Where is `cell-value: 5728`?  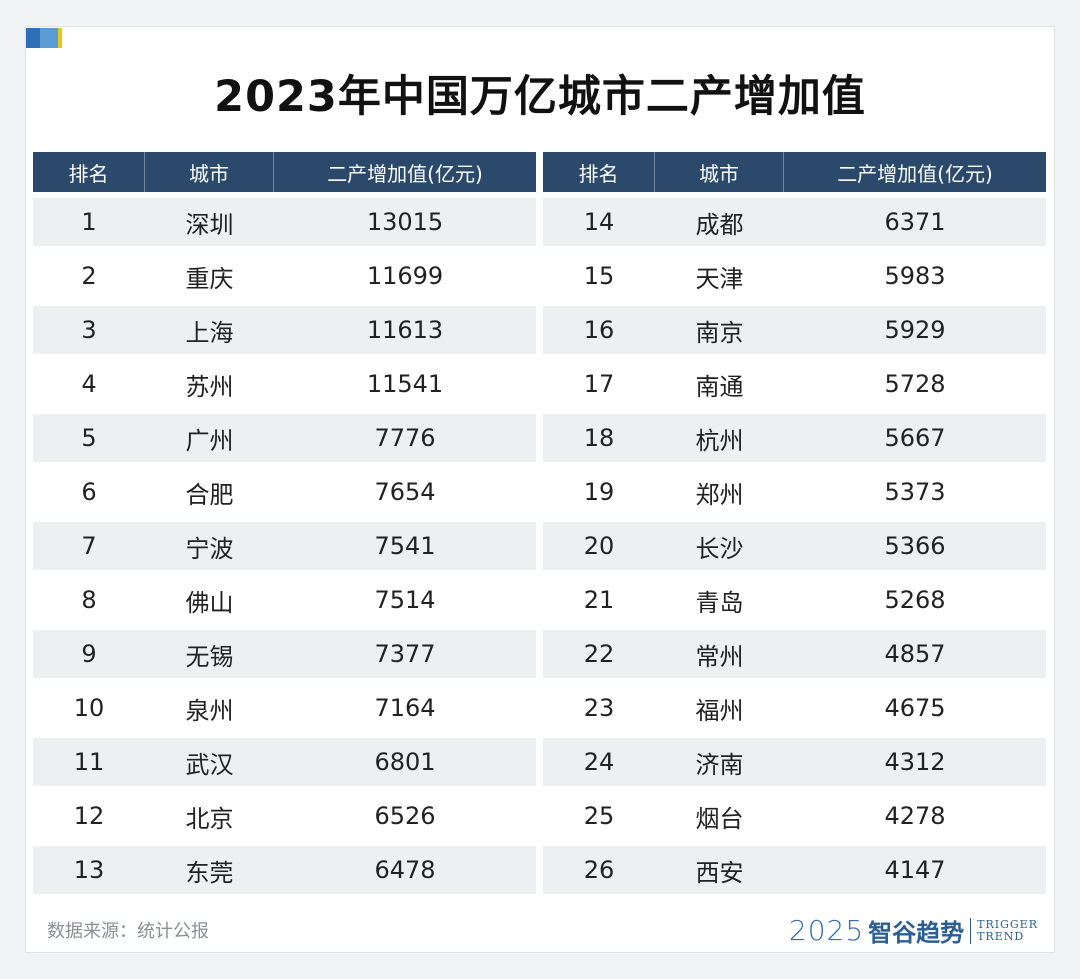 cell-value: 5728 is located at coordinates (915, 384).